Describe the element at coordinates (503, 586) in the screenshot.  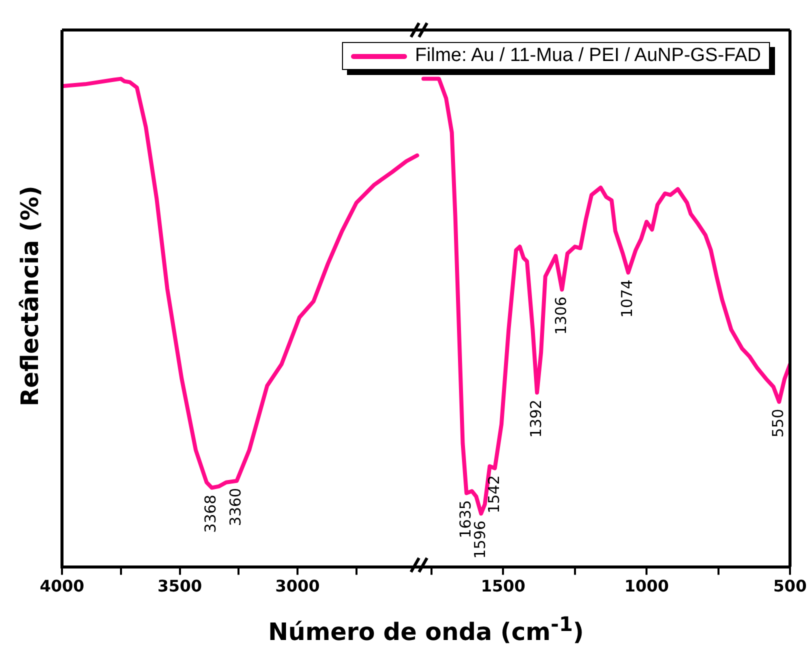
I see `x-tick-label: 1500` at that location.